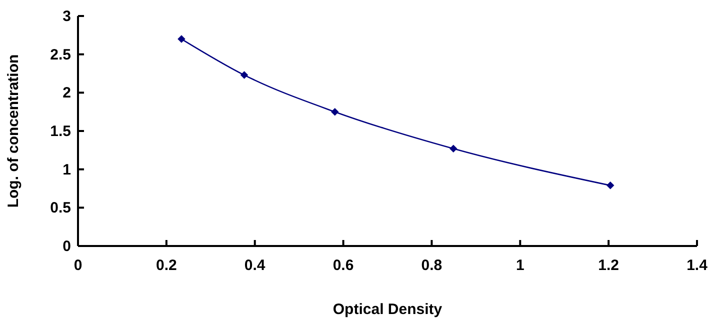  Describe the element at coordinates (697, 265) in the screenshot. I see `x-tick-label: 1.4` at that location.